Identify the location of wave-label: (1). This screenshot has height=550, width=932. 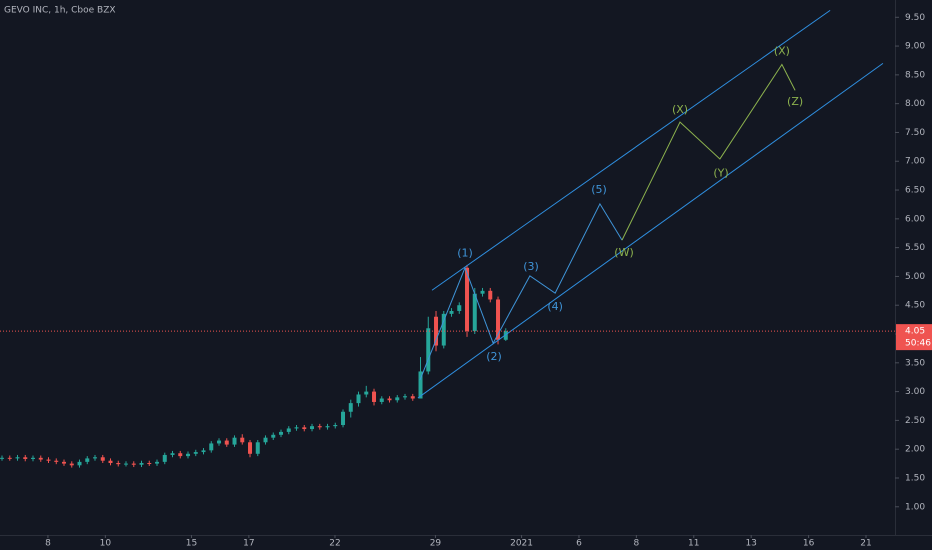
(465, 252).